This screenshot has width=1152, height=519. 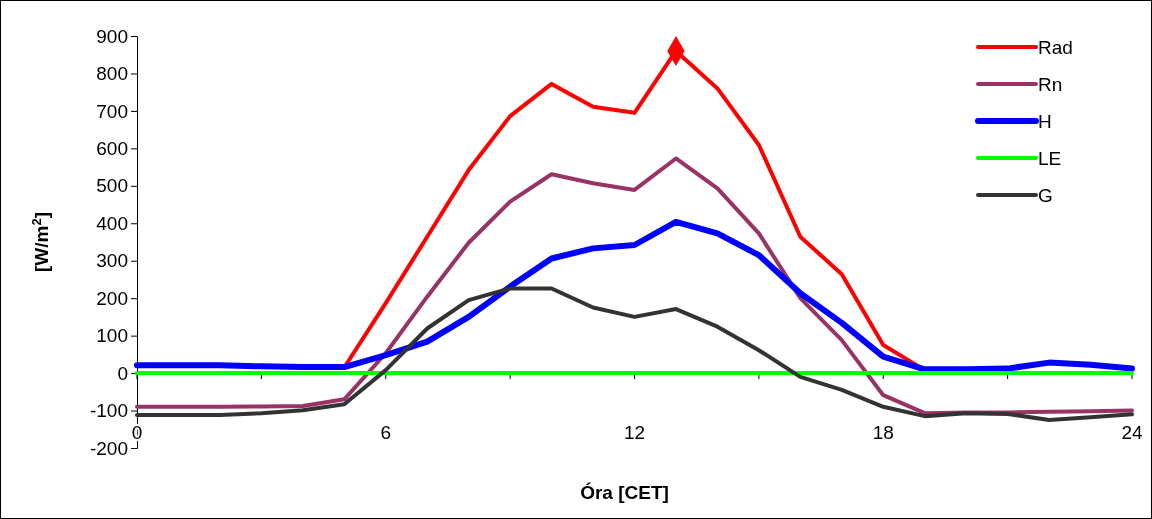 I want to click on legend-label: G, so click(x=1045, y=195).